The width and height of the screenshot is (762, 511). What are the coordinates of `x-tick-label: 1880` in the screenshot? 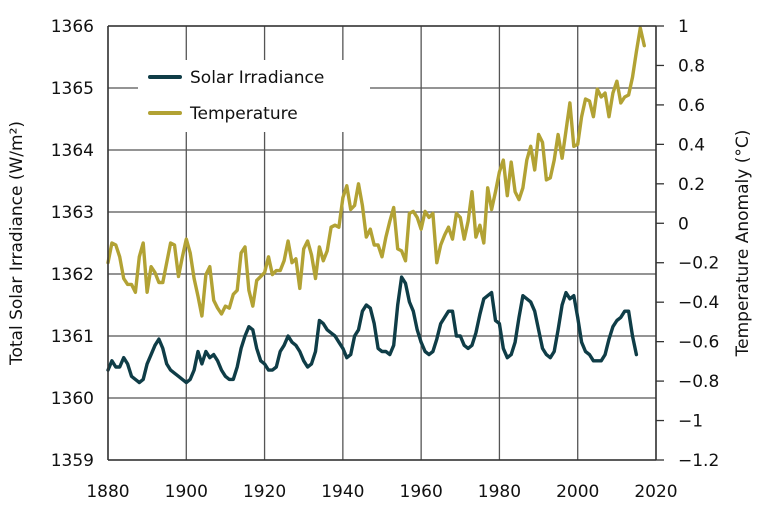 It's located at (107, 492).